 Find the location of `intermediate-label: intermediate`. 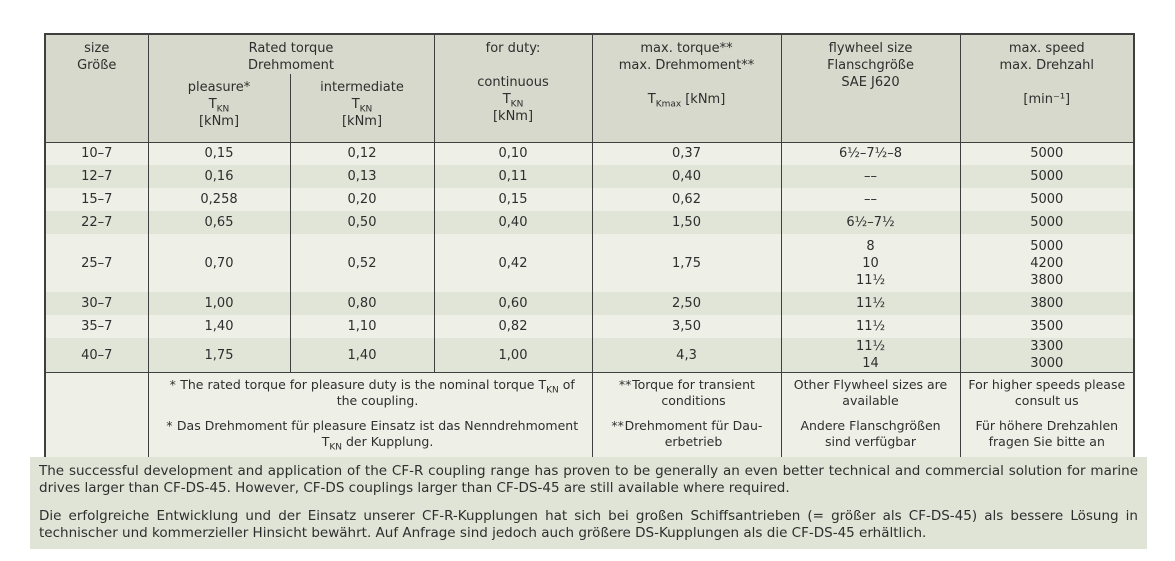

intermediate-label: intermediate is located at coordinates (362, 87).